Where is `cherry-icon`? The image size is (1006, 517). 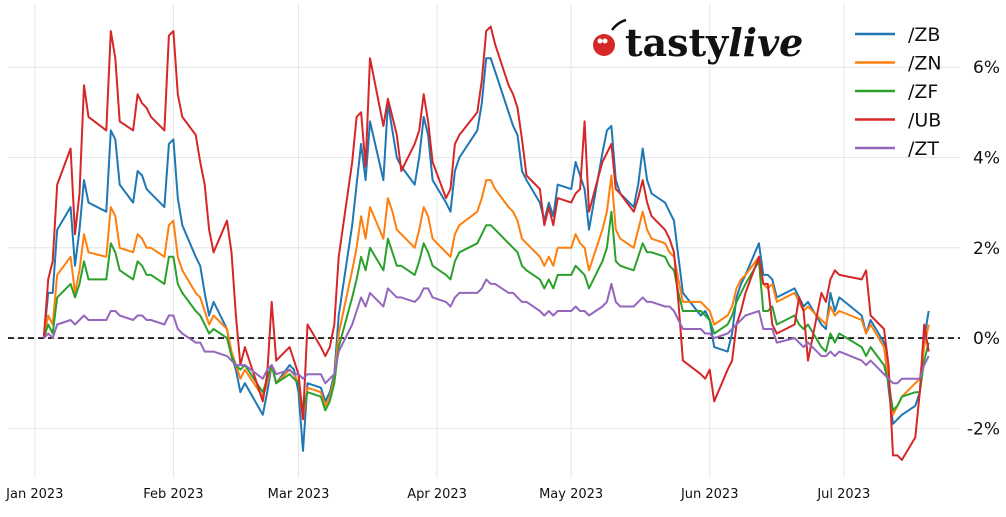
cherry-icon is located at coordinates (610, 37).